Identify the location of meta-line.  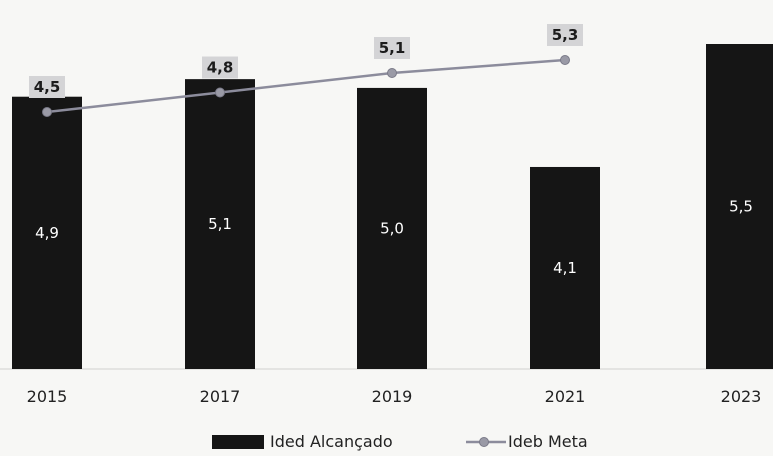
(306, 86).